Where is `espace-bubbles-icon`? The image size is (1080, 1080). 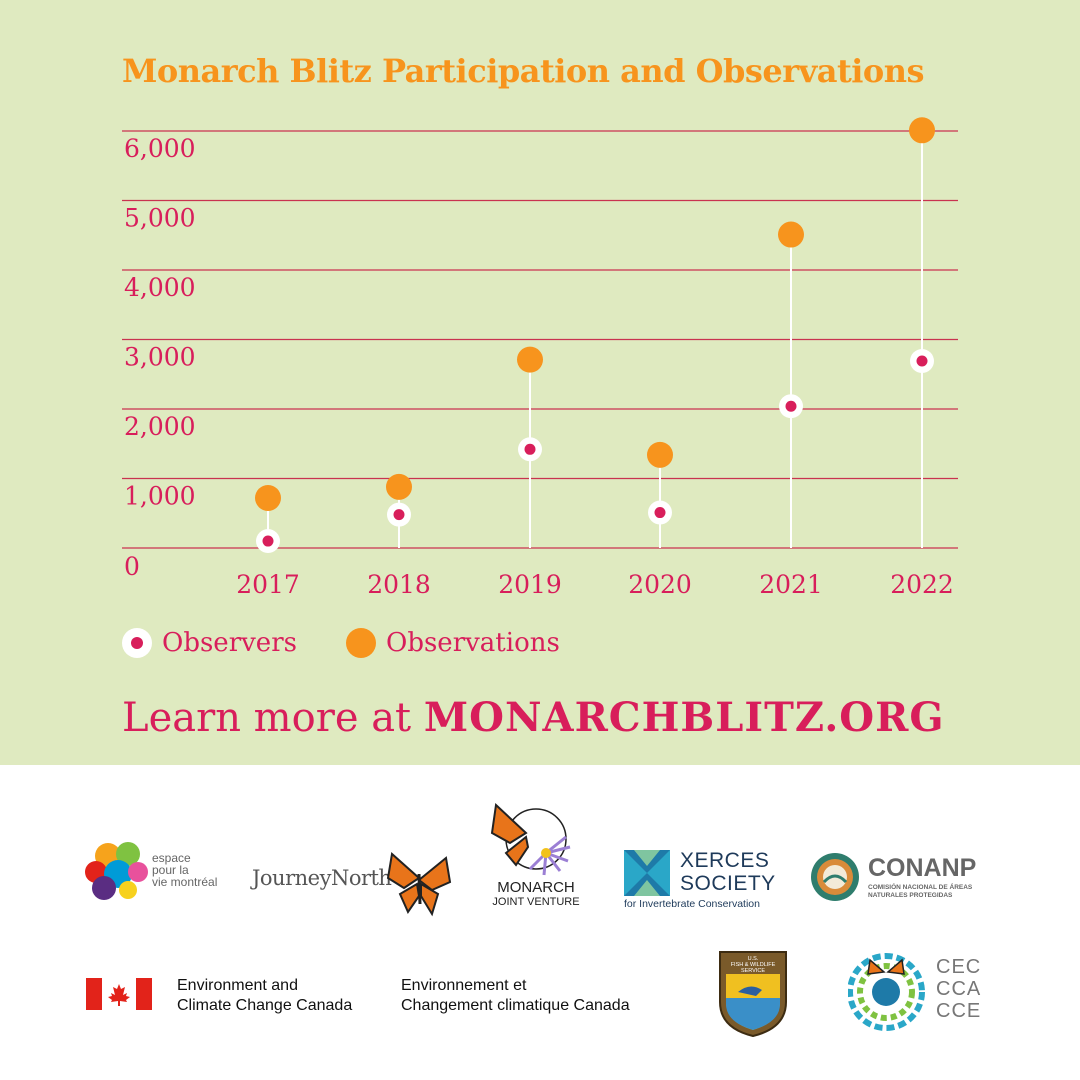 espace-bubbles-icon is located at coordinates (116, 871).